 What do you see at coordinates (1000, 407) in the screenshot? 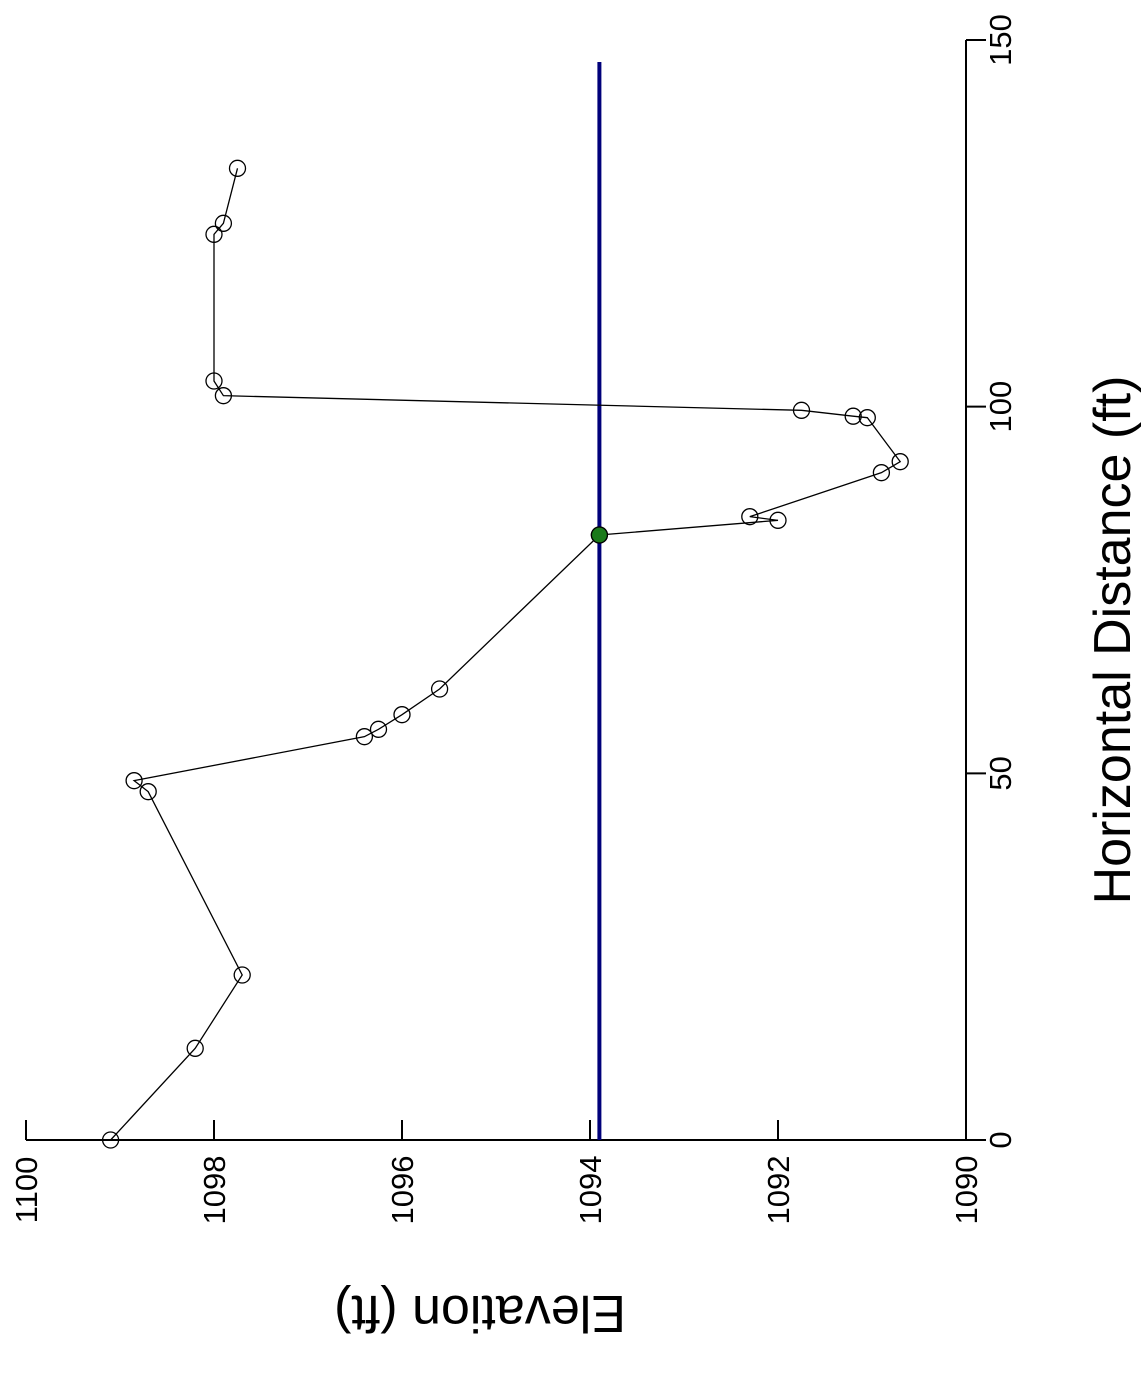
I see `x-tick-label: 100` at bounding box center [1000, 407].